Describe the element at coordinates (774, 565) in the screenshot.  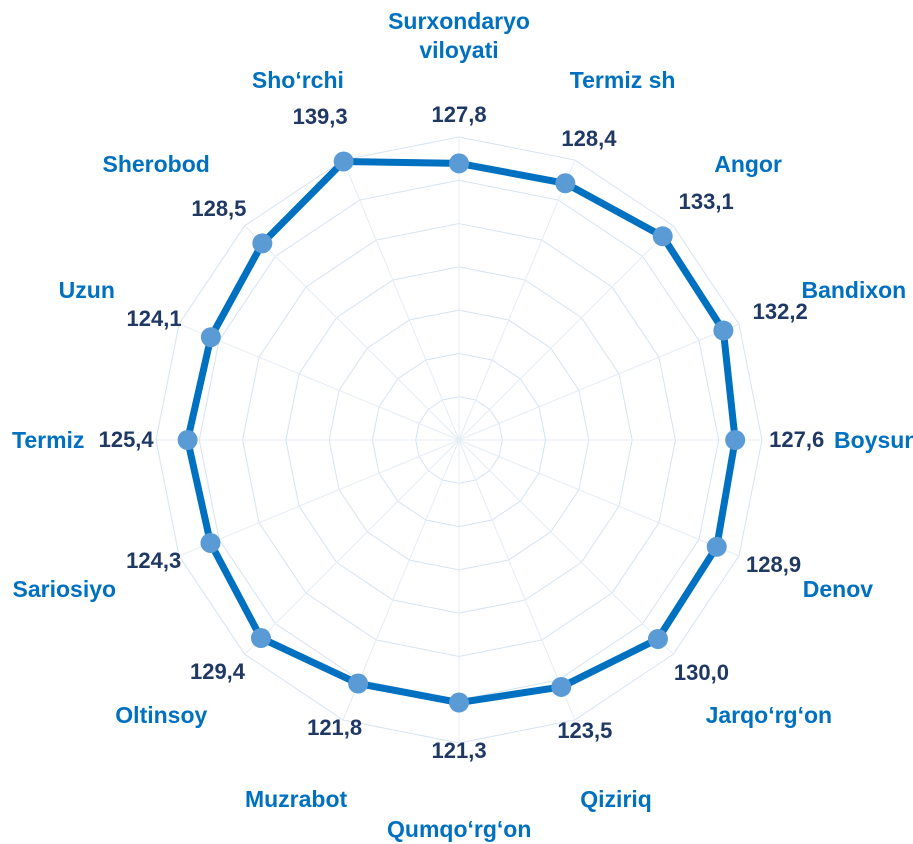
I see `value-label: 128,9` at that location.